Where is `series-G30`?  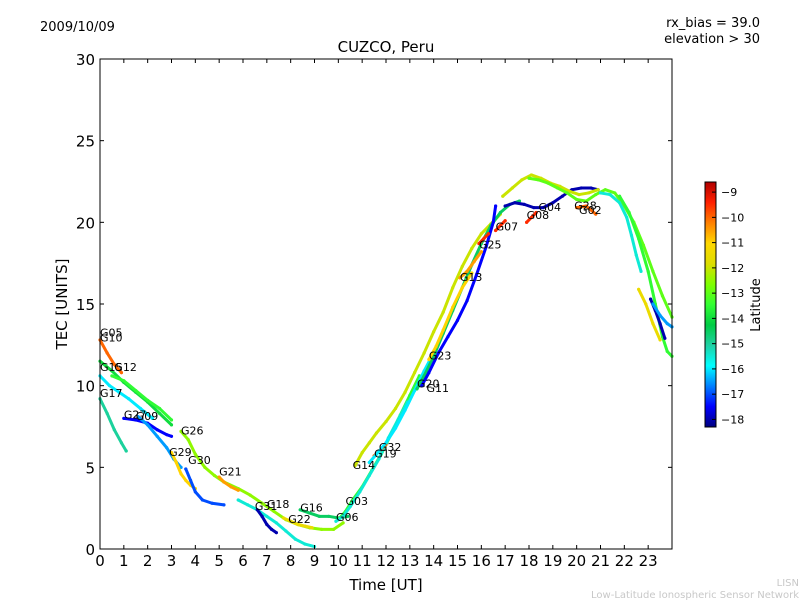
series-G30 is located at coordinates (205, 487).